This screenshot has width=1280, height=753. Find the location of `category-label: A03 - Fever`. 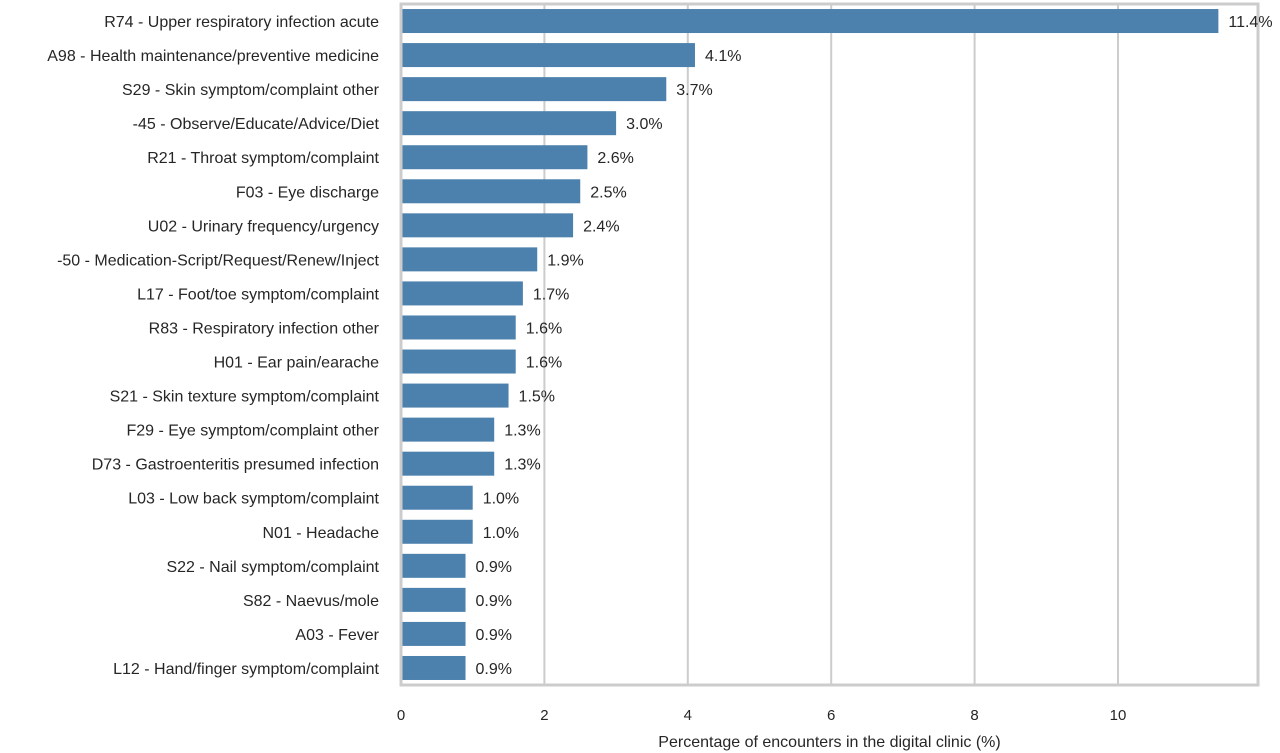

category-label: A03 - Fever is located at coordinates (337, 635).